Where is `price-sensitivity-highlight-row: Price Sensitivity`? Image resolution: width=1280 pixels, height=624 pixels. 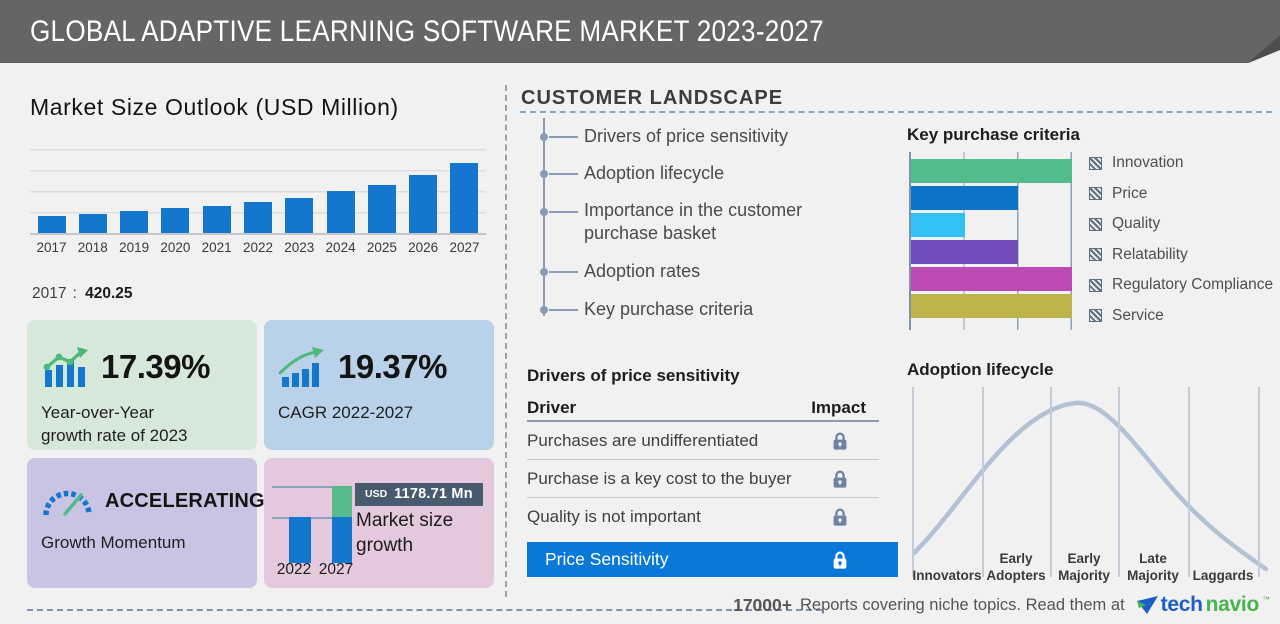 price-sensitivity-highlight-row: Price Sensitivity is located at coordinates (712, 559).